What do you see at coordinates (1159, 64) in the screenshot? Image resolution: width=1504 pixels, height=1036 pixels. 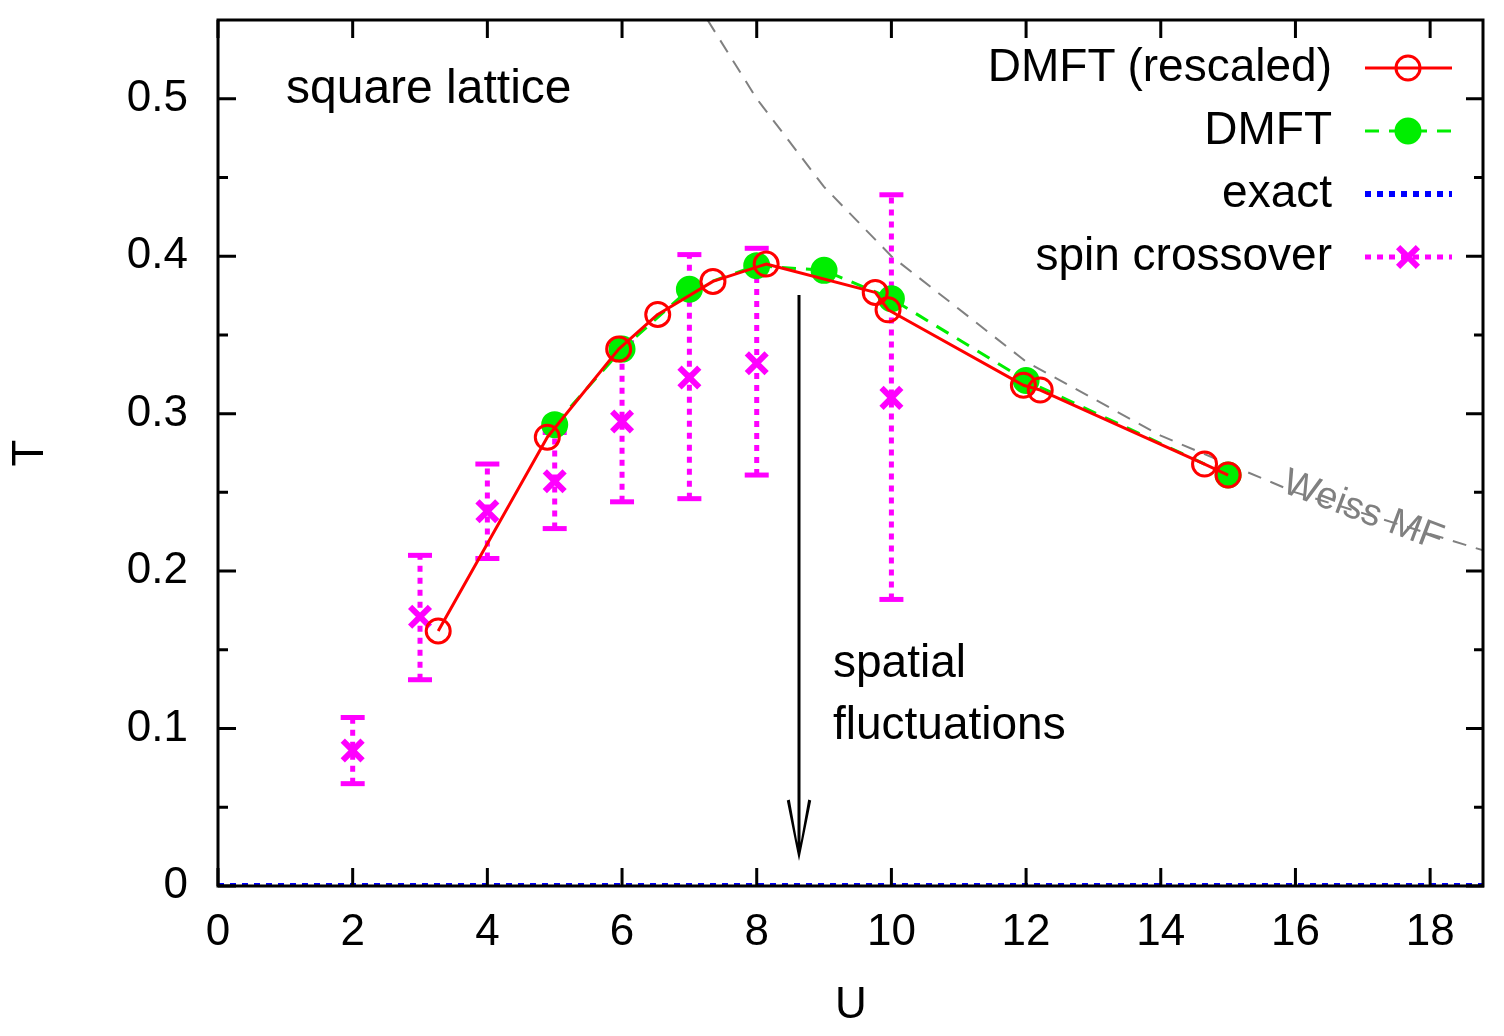 I see `legend-label: DMFT (rescaled)` at bounding box center [1159, 64].